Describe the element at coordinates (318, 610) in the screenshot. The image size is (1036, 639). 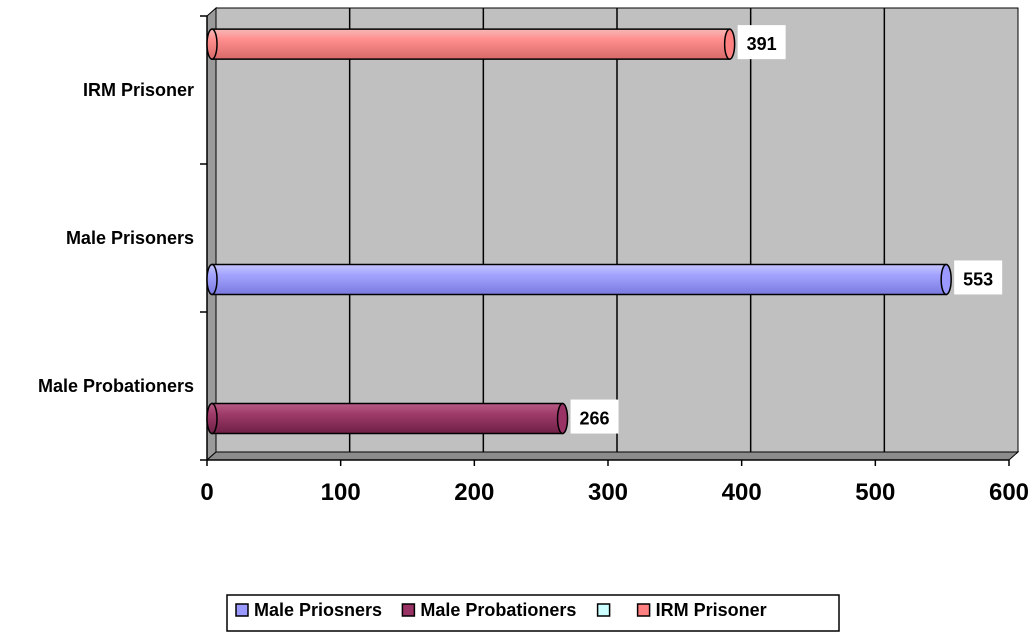
I see `legend-label: Male Priosners` at that location.